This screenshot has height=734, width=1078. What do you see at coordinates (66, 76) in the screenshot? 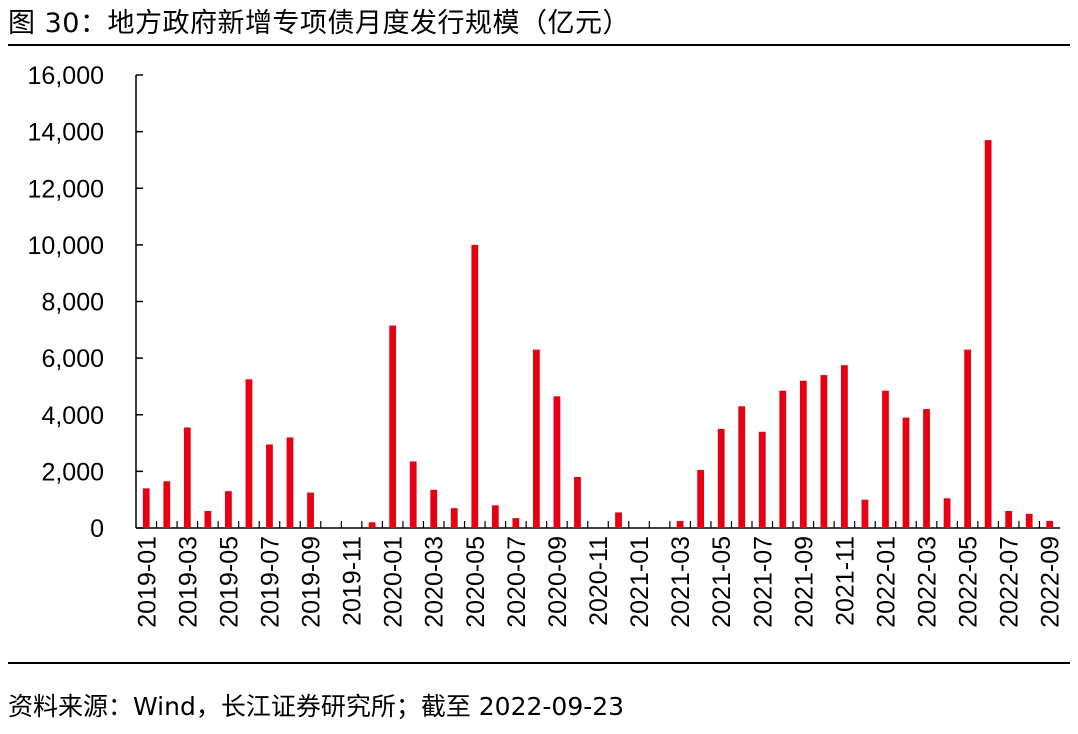
I see `y-tick-label: 16,000` at bounding box center [66, 76].